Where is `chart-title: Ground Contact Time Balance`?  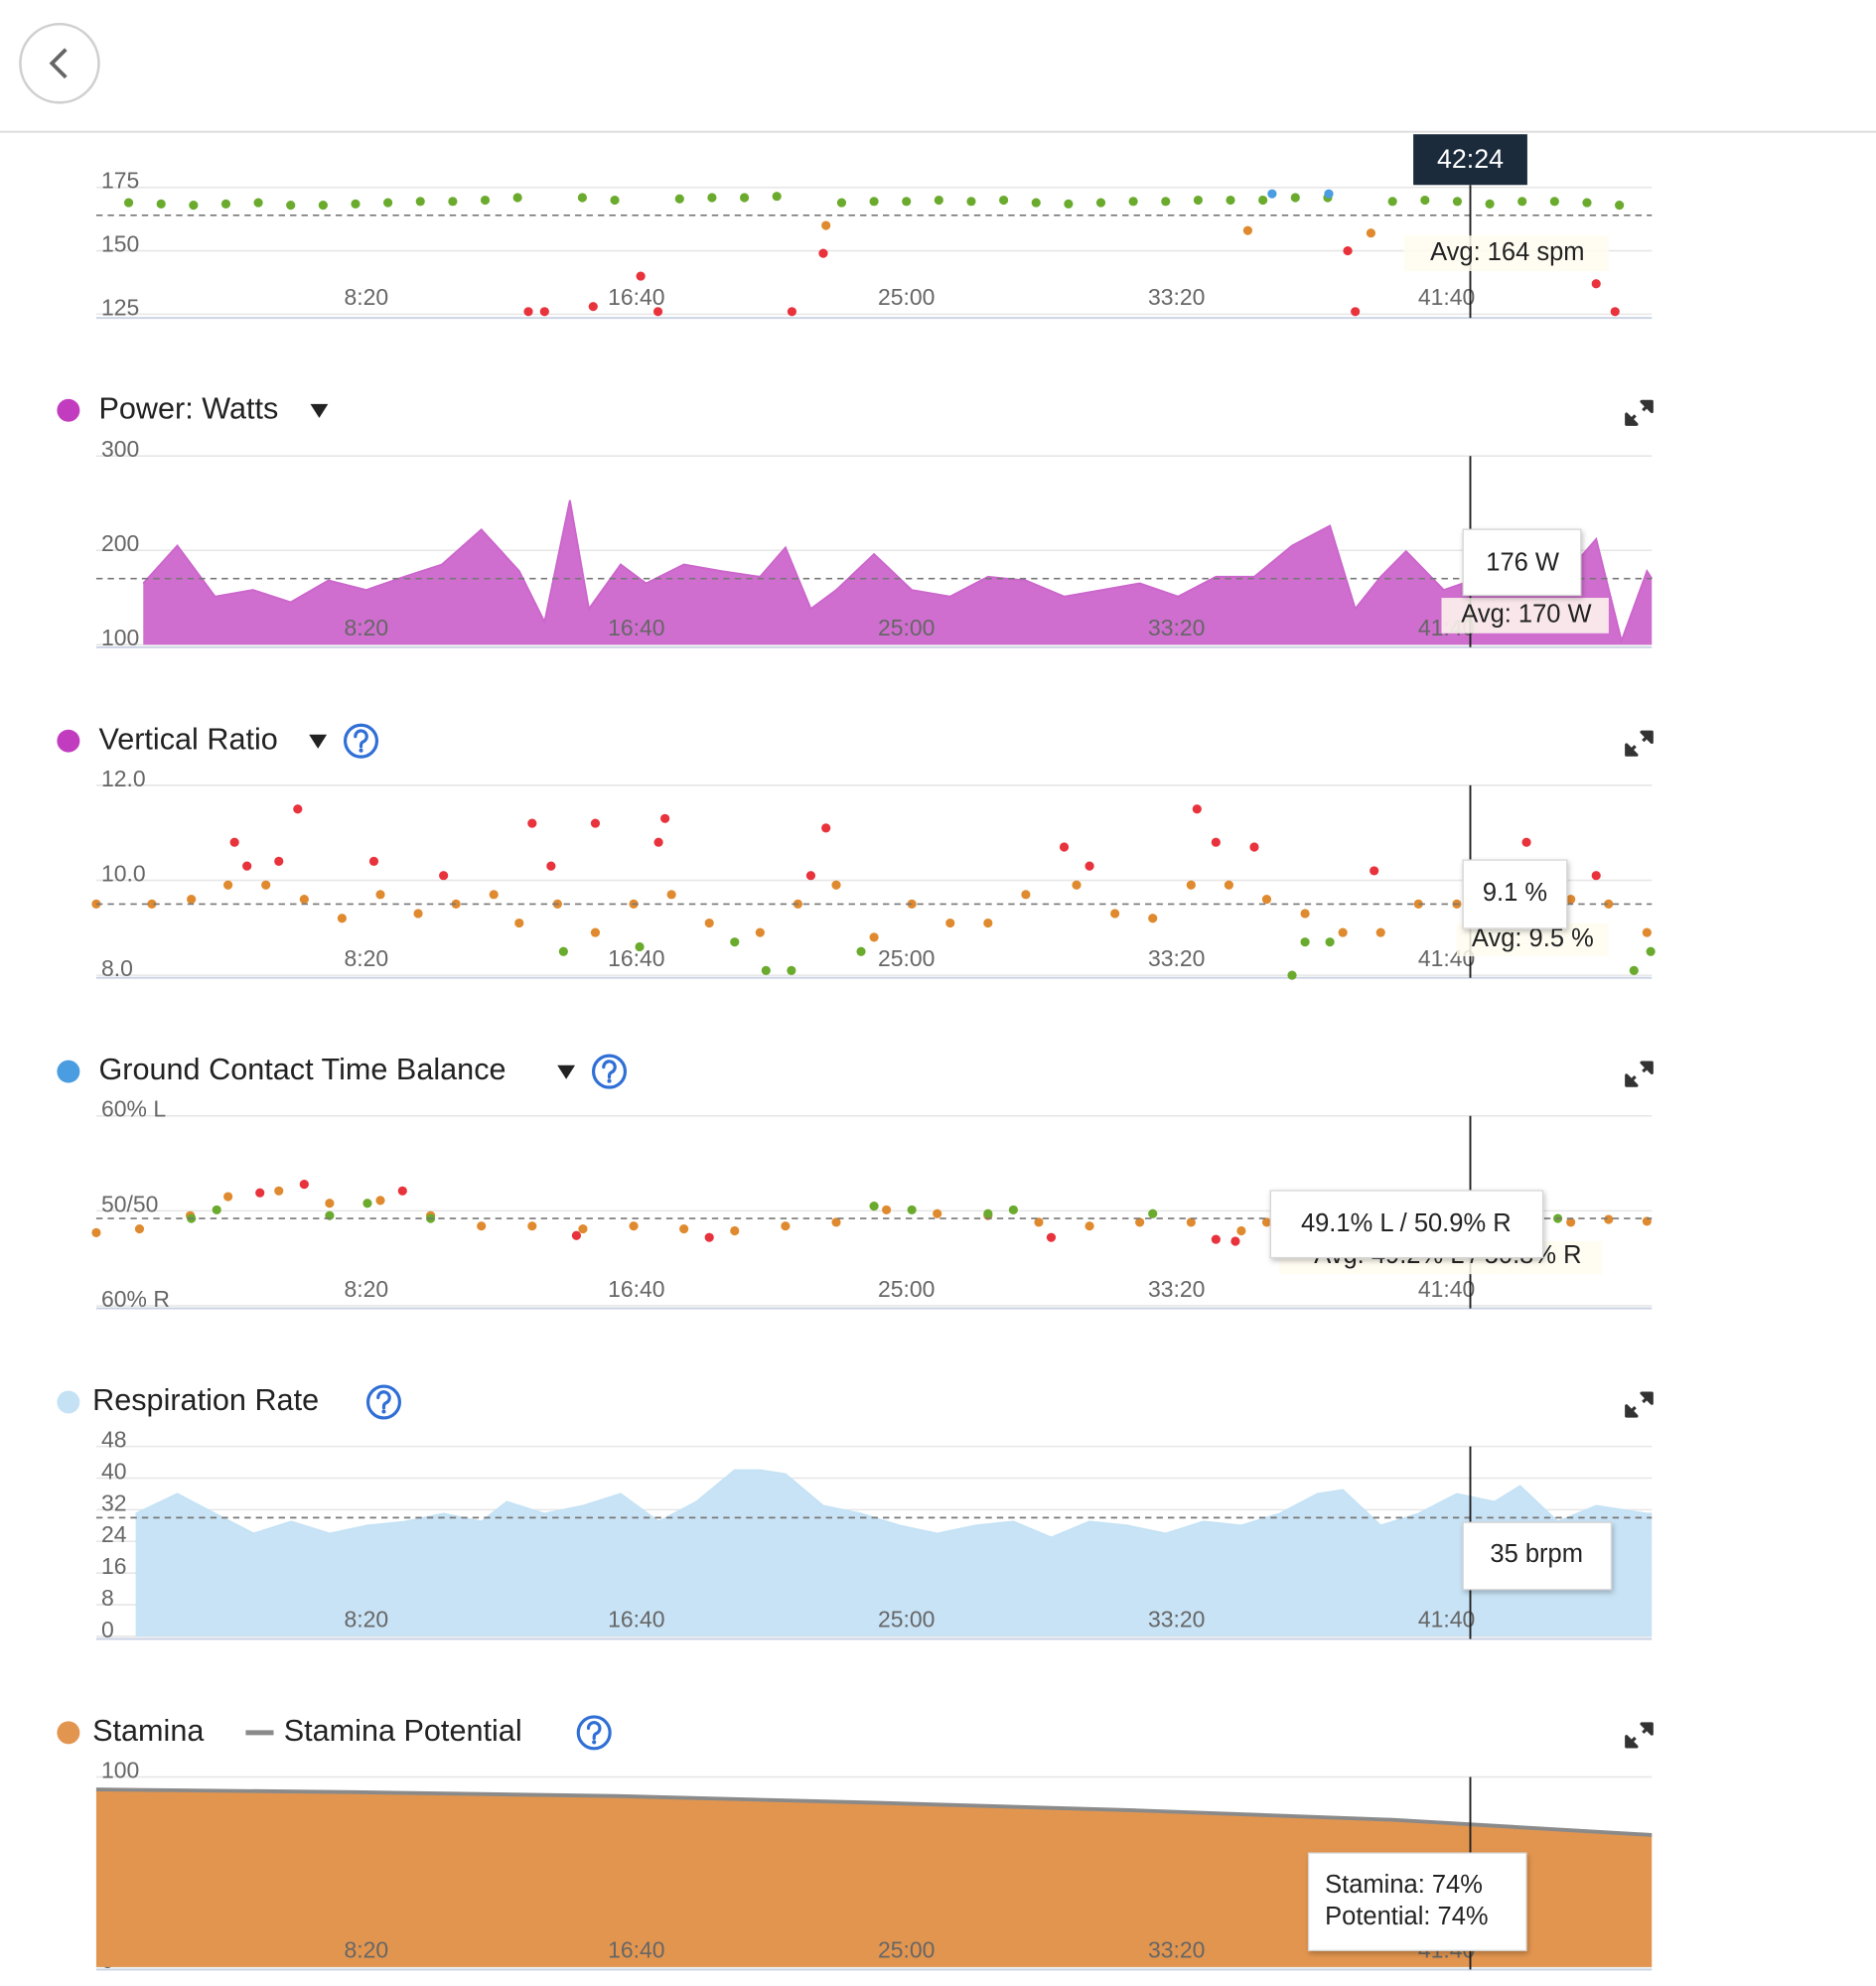
chart-title: Ground Contact Time Balance is located at coordinates (301, 1069).